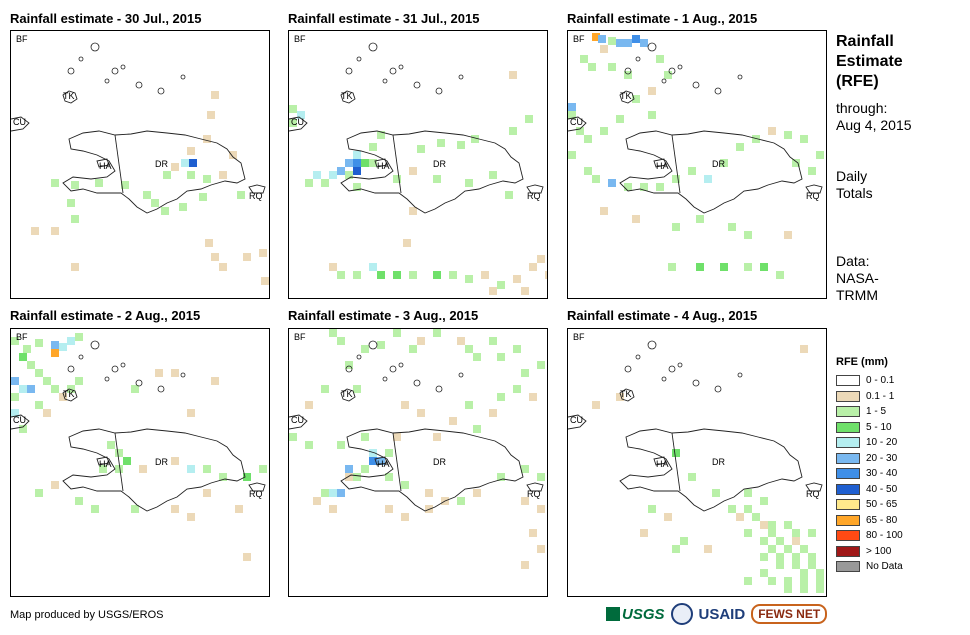  I want to click on legend-item: 65 - 80, so click(869, 521).